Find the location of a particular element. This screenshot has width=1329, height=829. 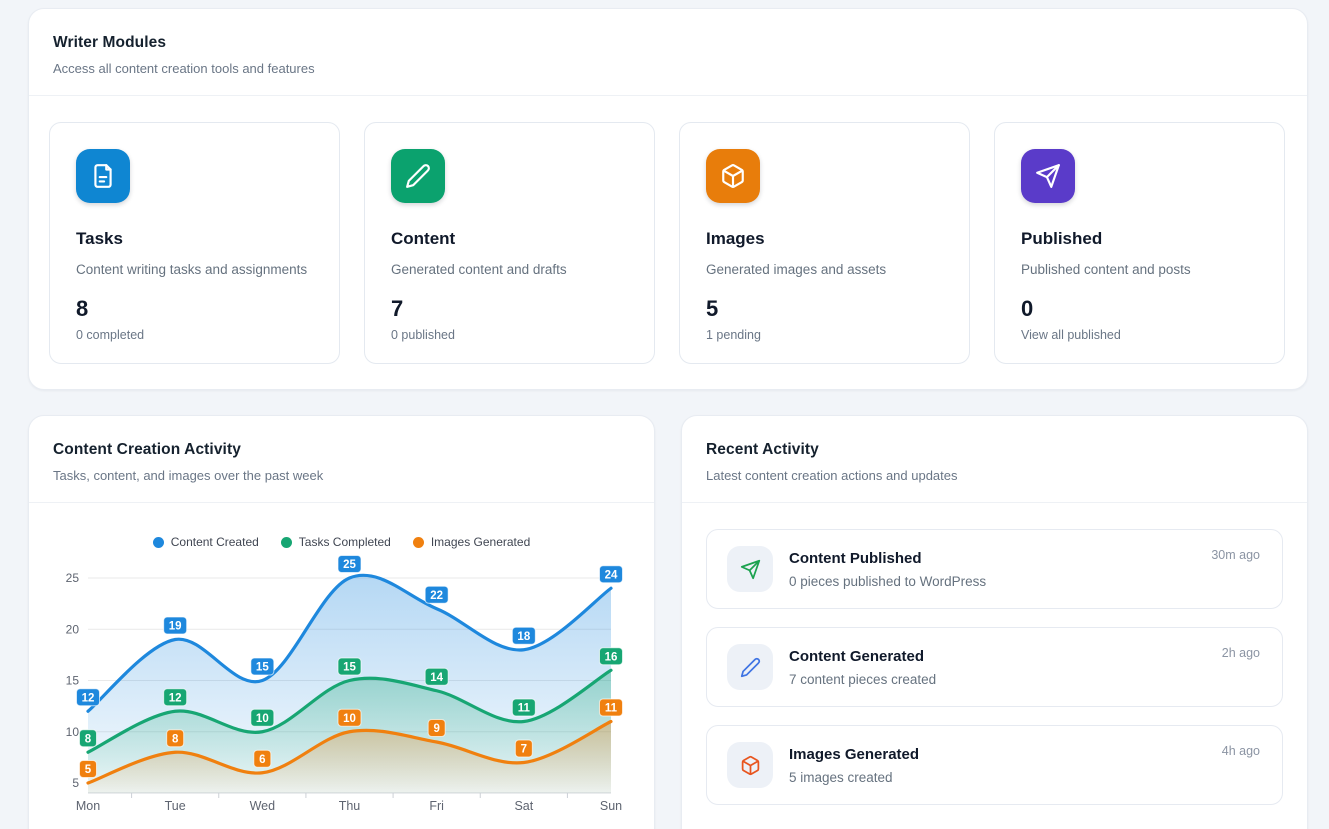

y-axis-tick-label: 25 is located at coordinates (73, 578).